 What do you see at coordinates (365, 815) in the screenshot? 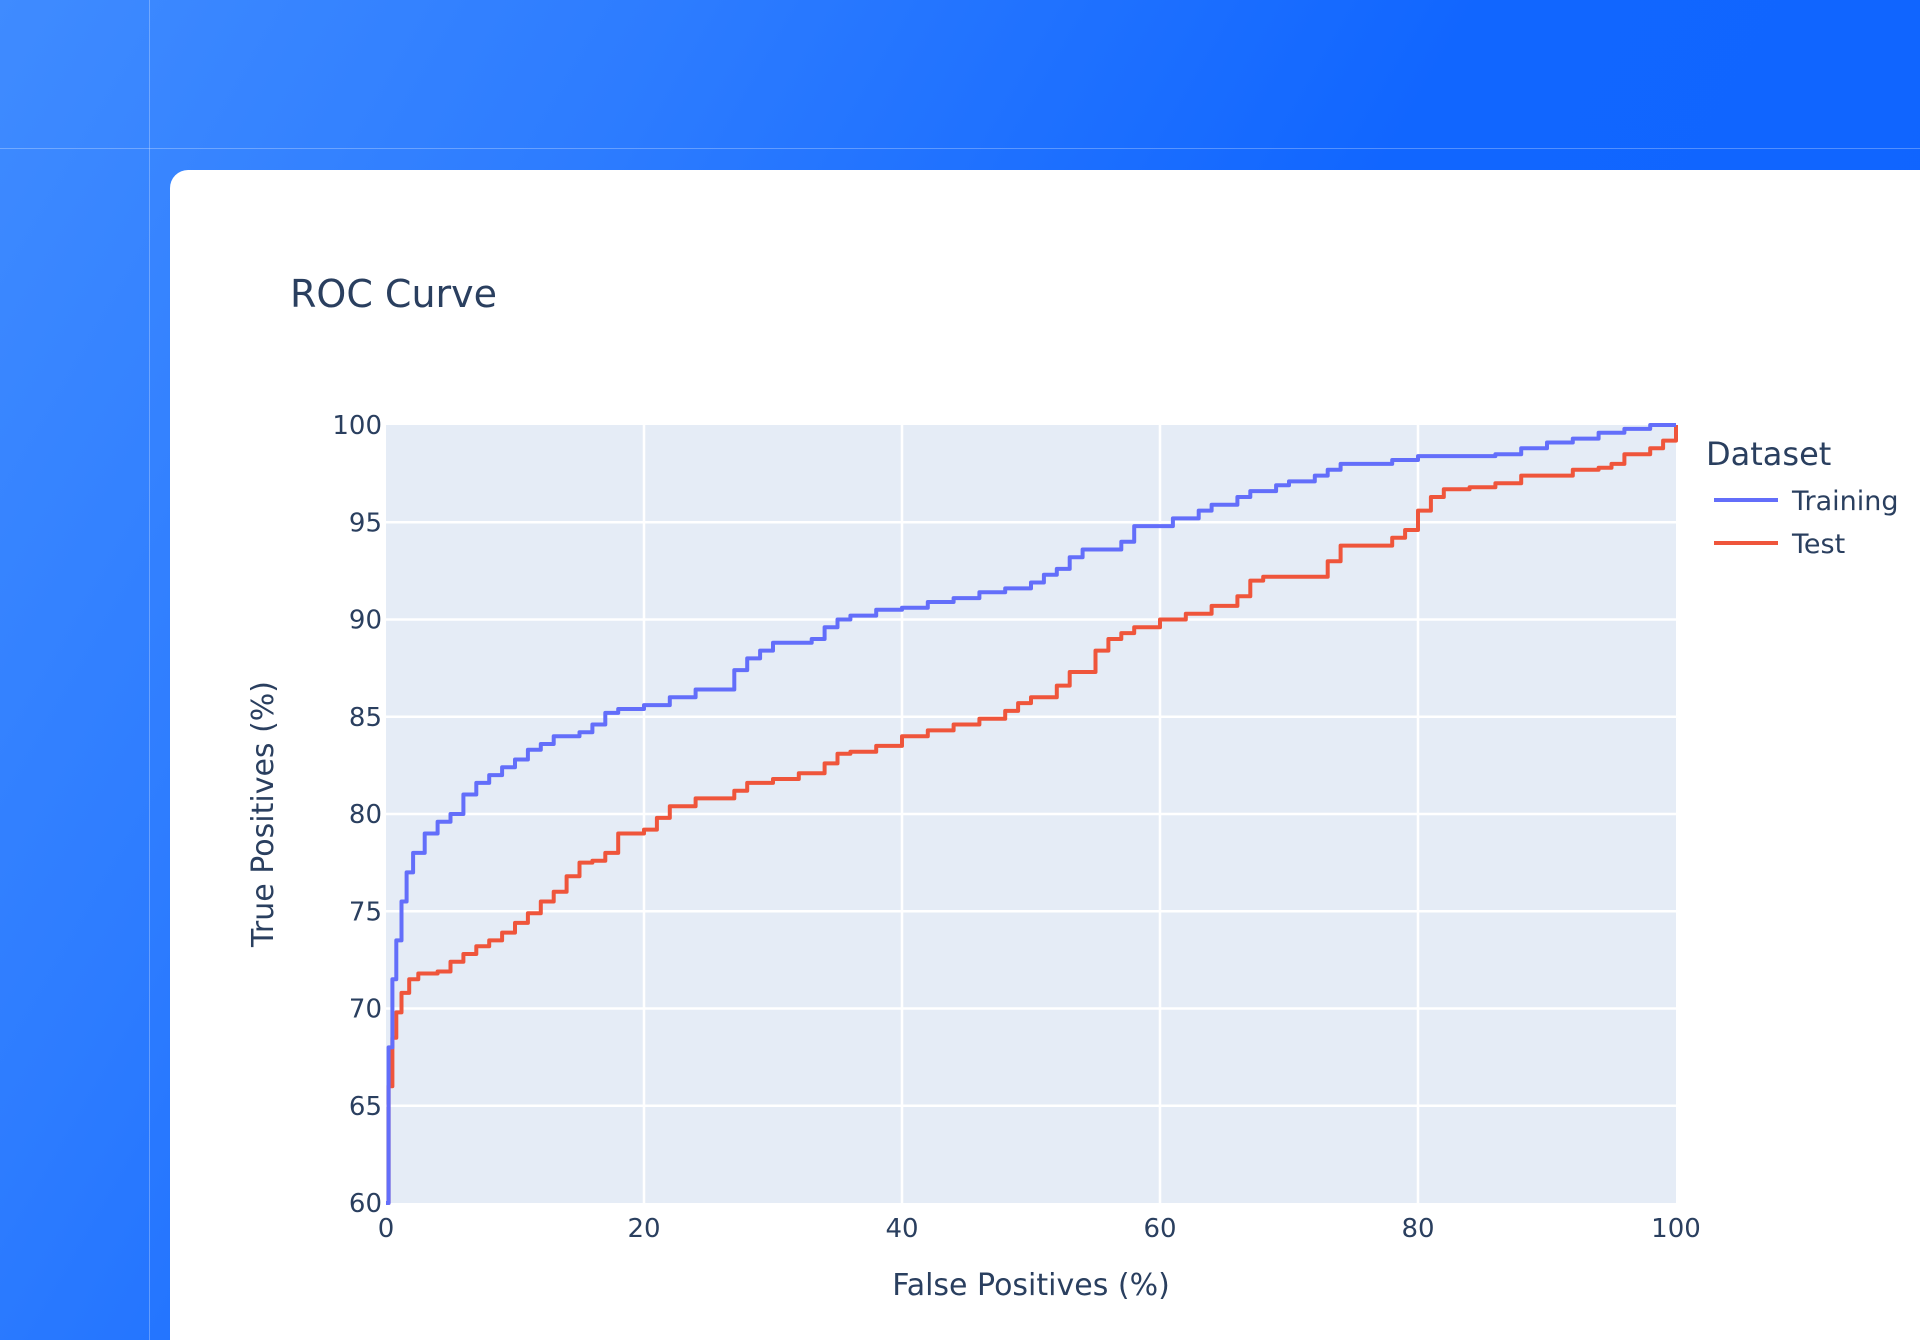
I see `y-tick-label: 80` at bounding box center [365, 815].